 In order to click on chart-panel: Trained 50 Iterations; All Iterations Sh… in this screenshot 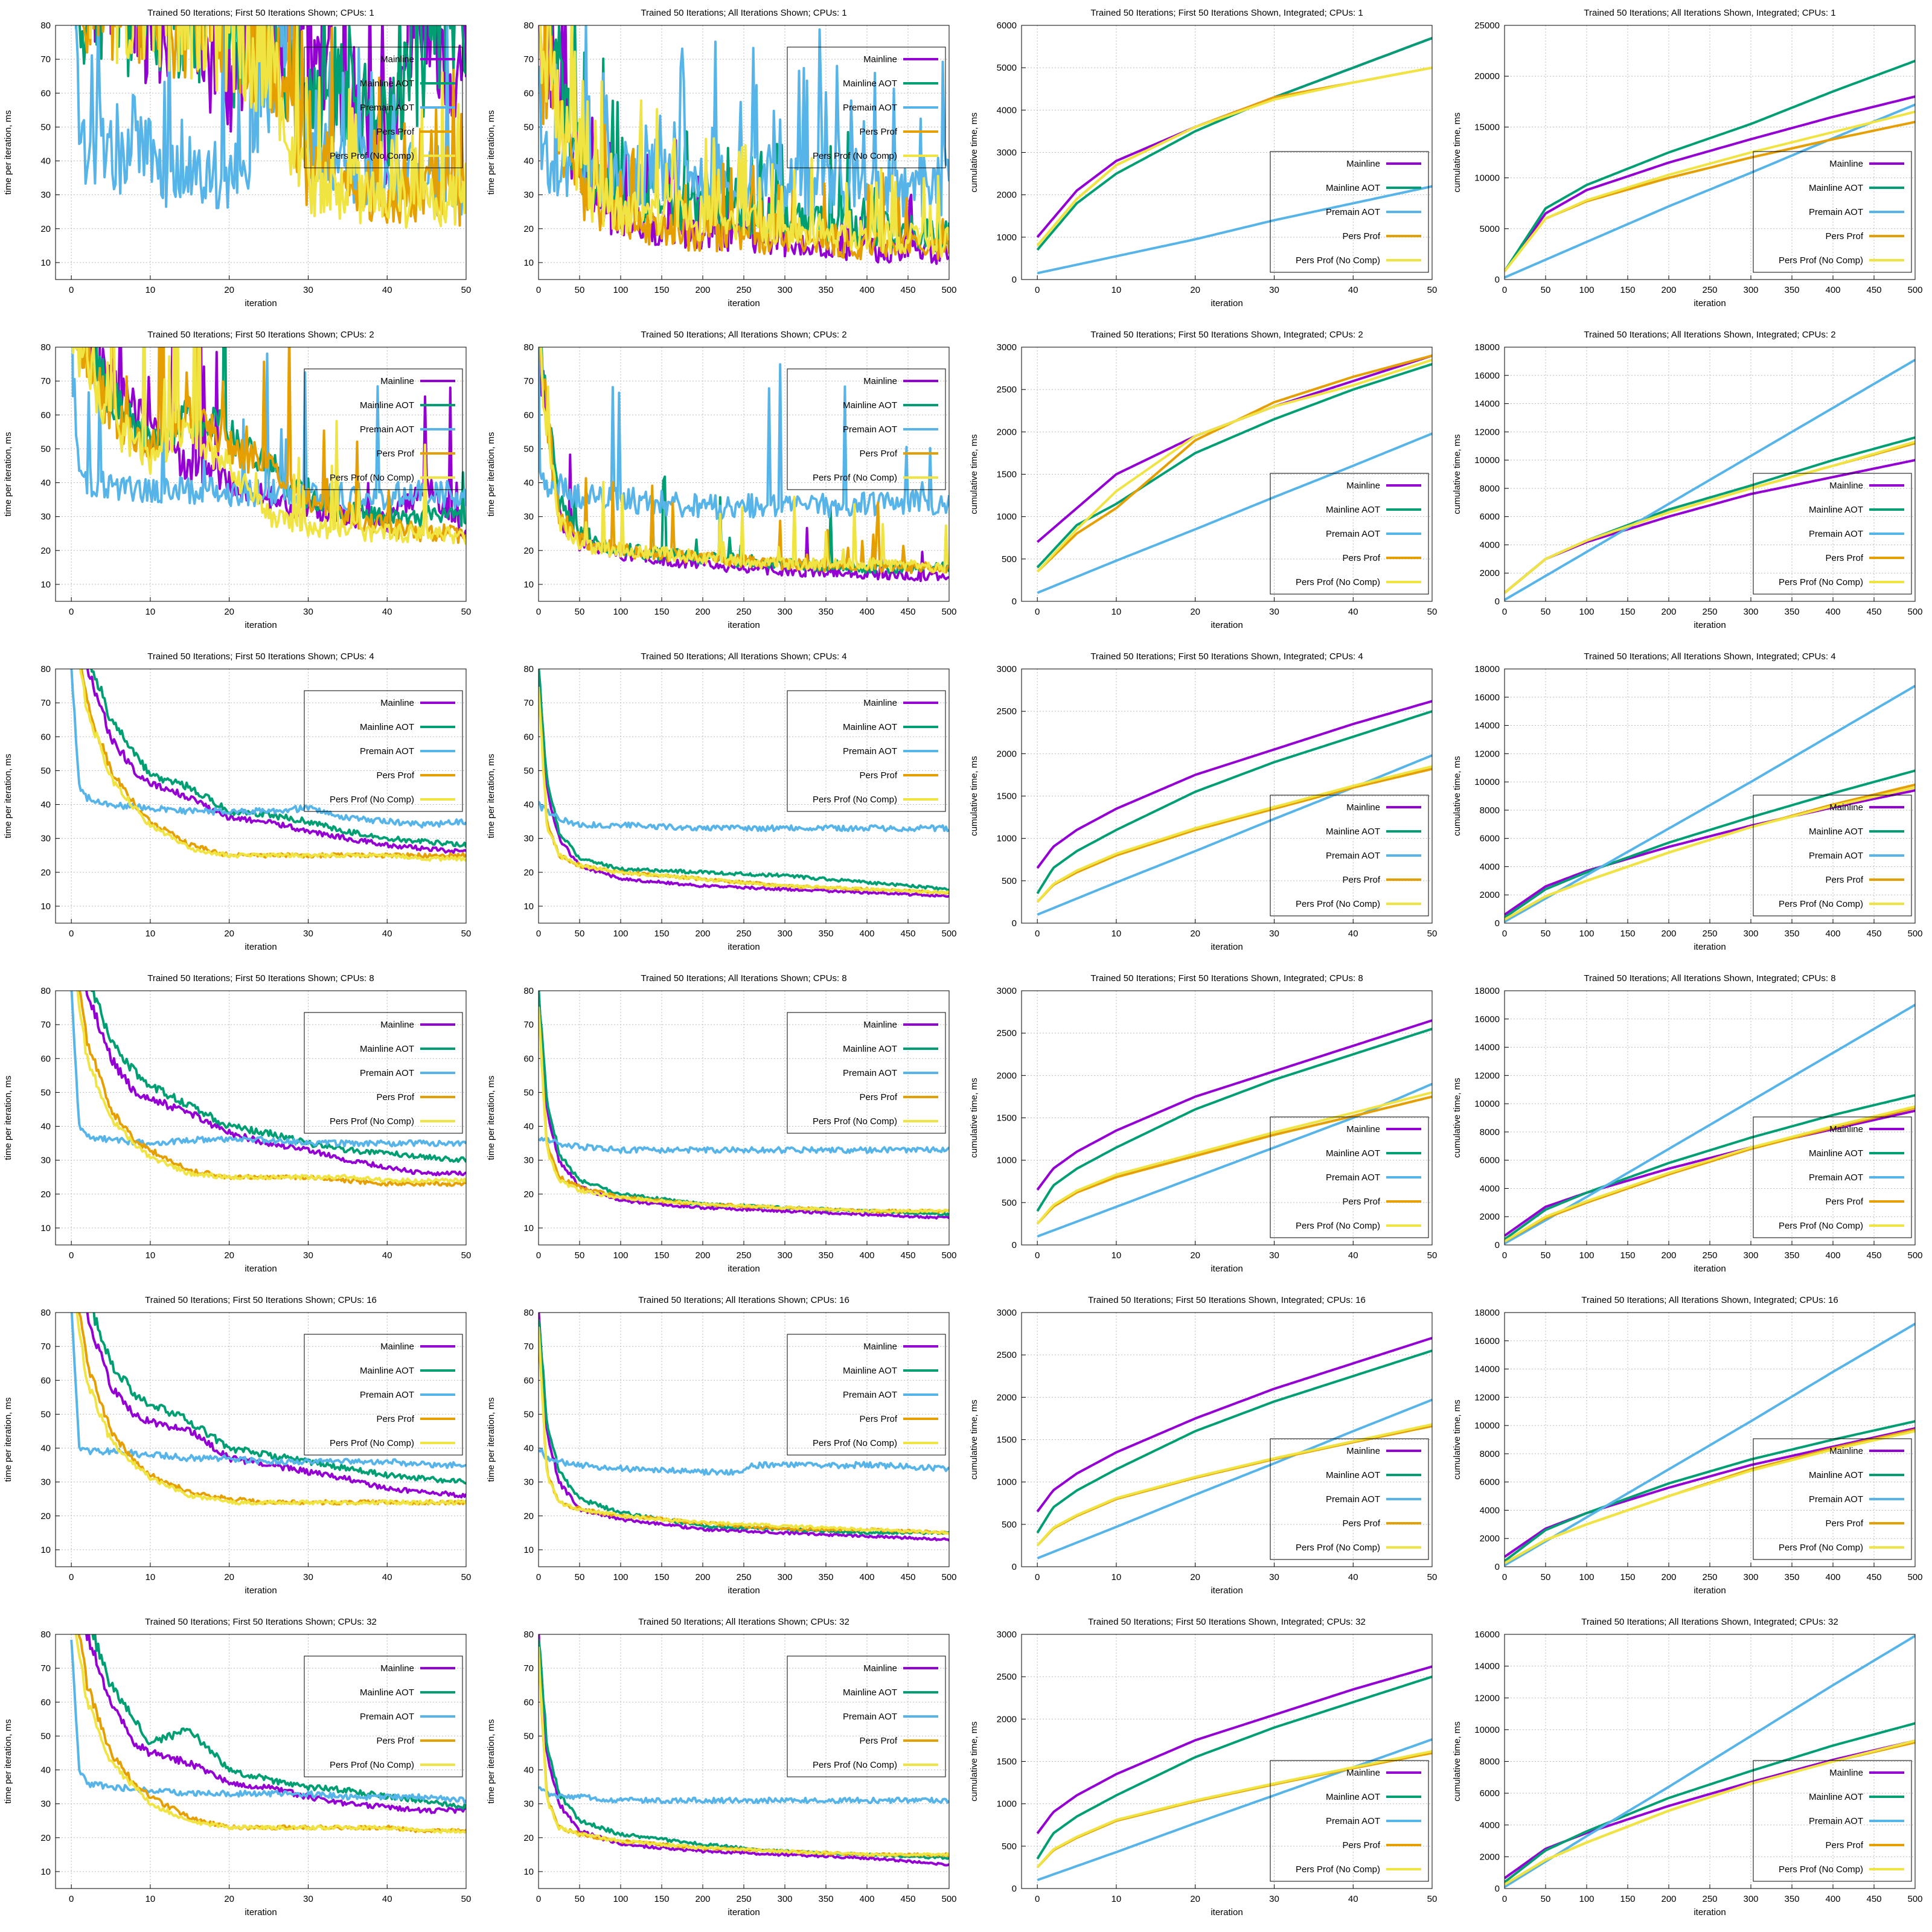, I will do `click(1690, 804)`.